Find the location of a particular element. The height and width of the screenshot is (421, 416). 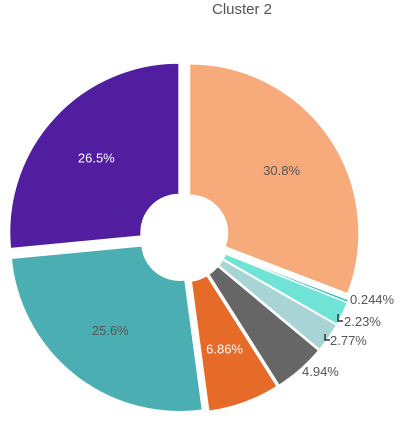

chart-title: Cluster 2 is located at coordinates (242, 9).